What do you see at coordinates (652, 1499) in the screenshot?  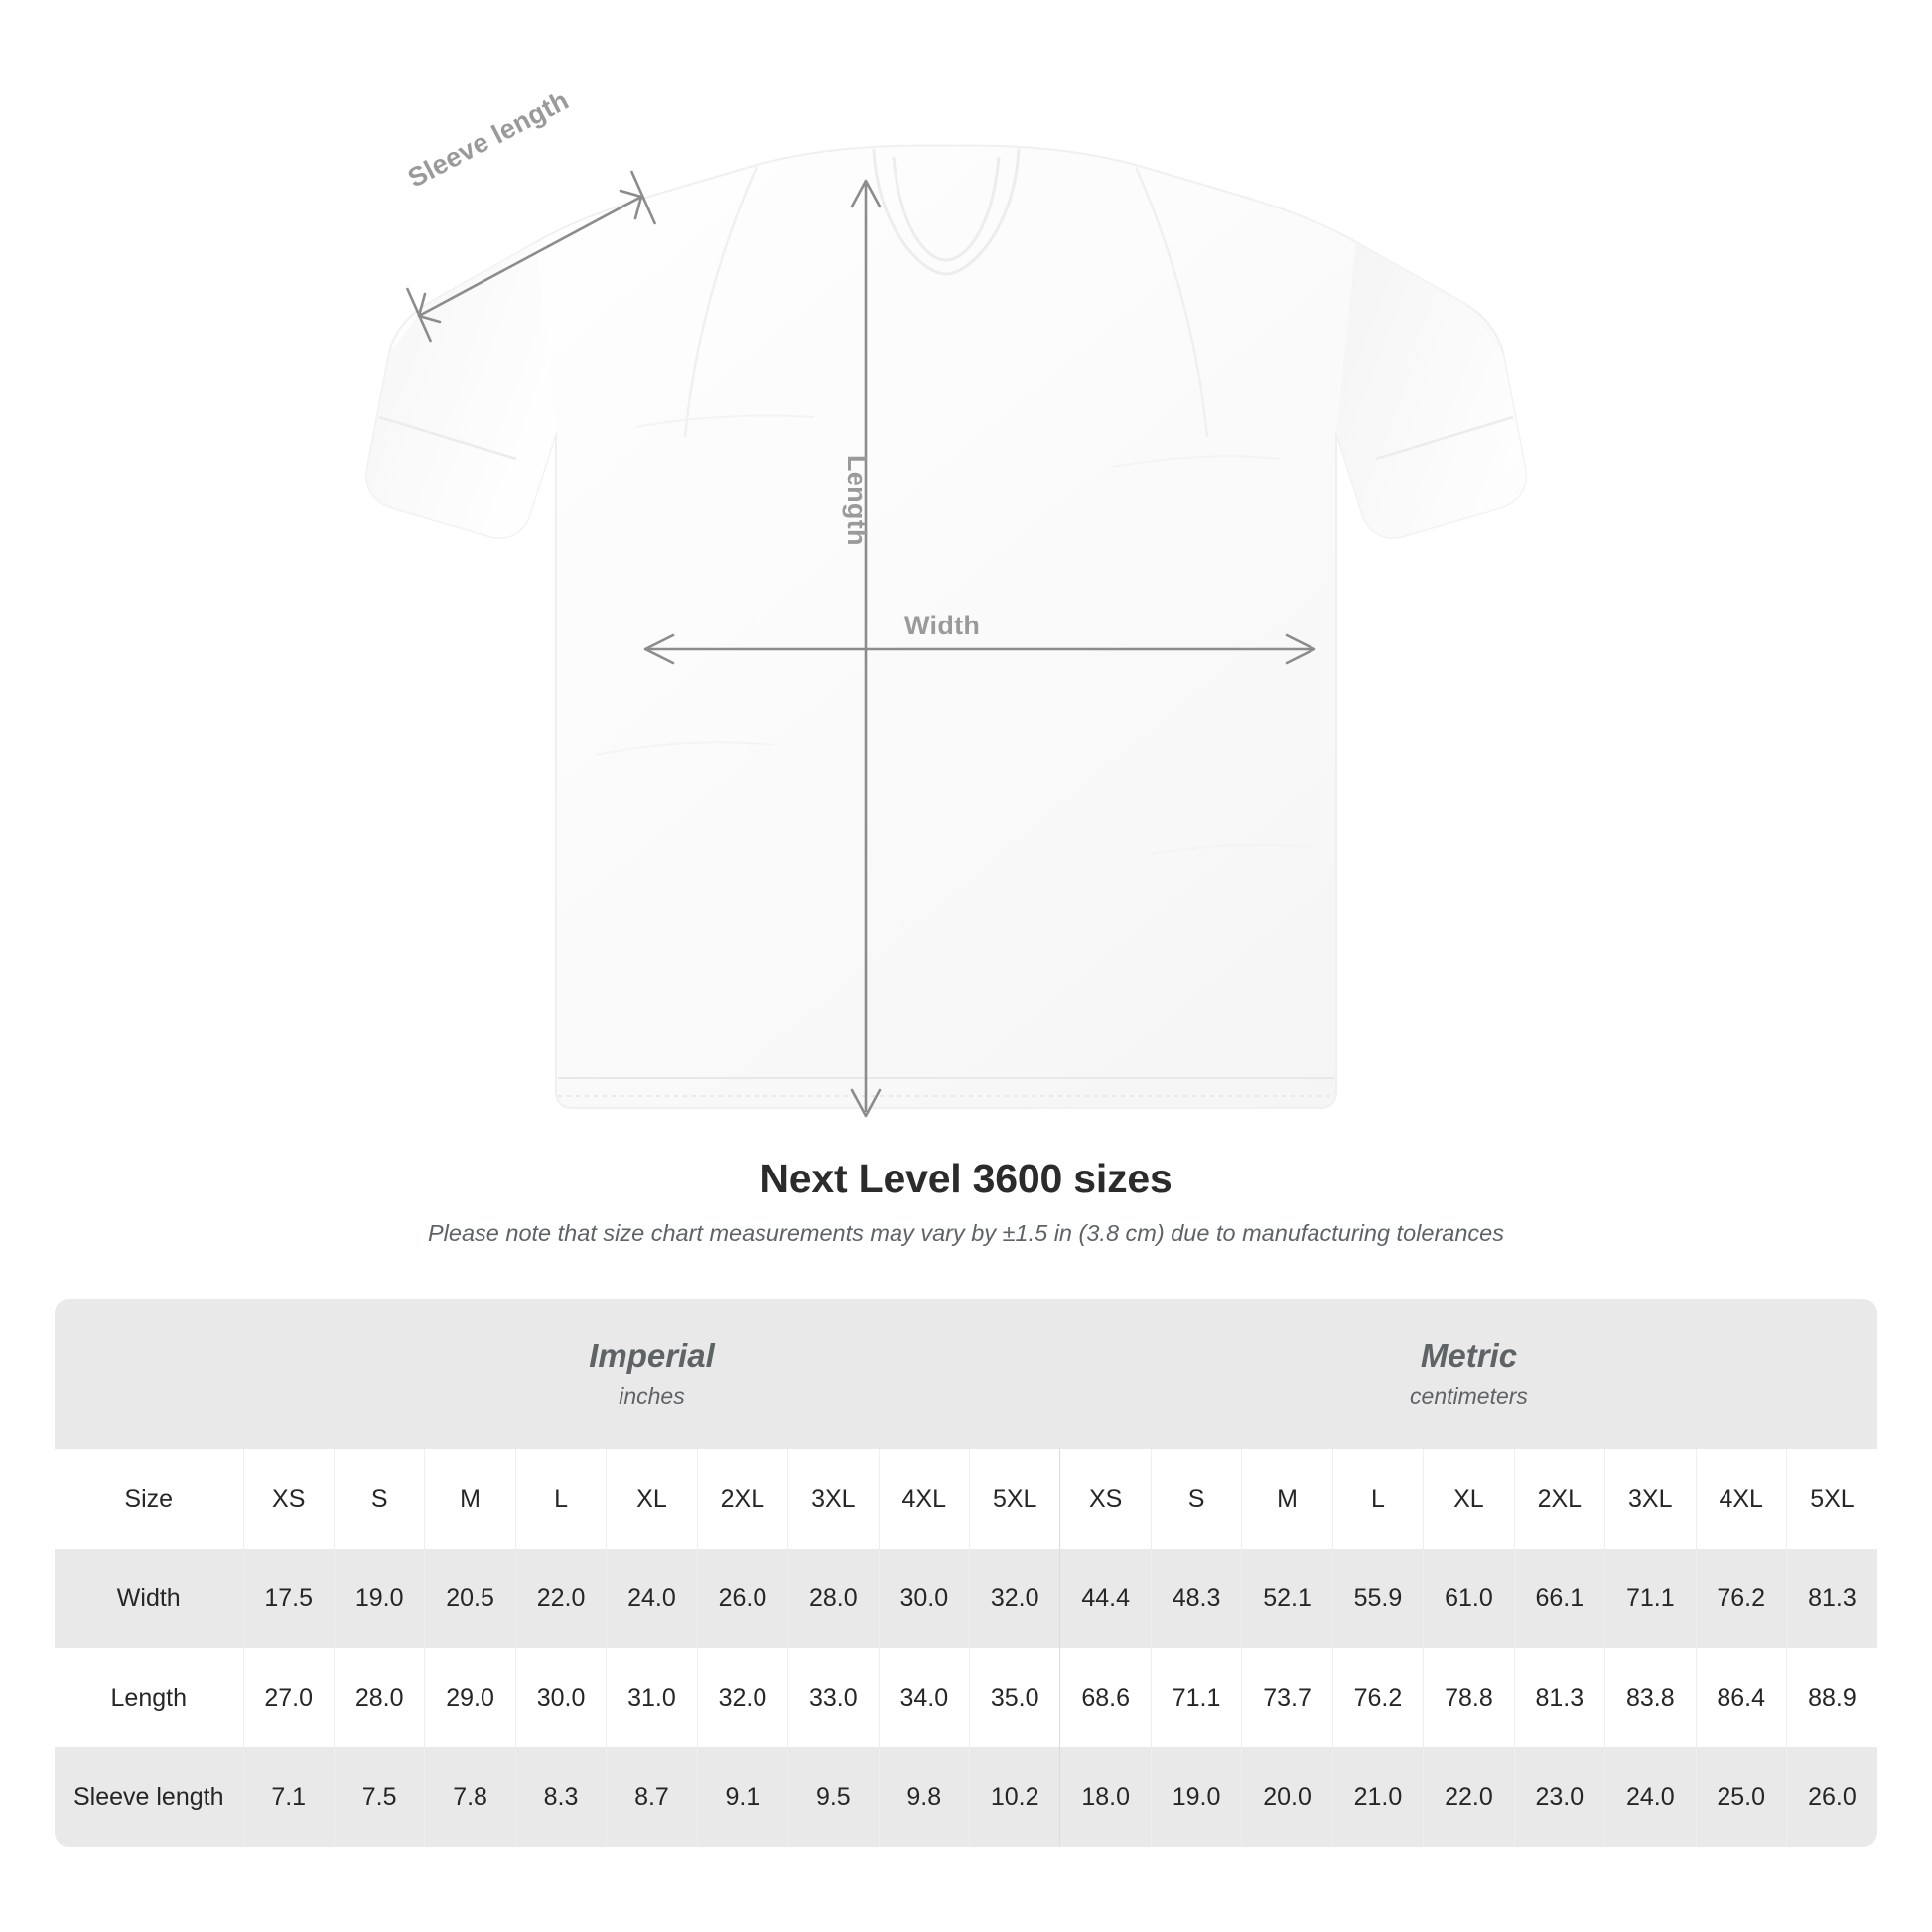 I see `size-header-imperial-xl: XL` at bounding box center [652, 1499].